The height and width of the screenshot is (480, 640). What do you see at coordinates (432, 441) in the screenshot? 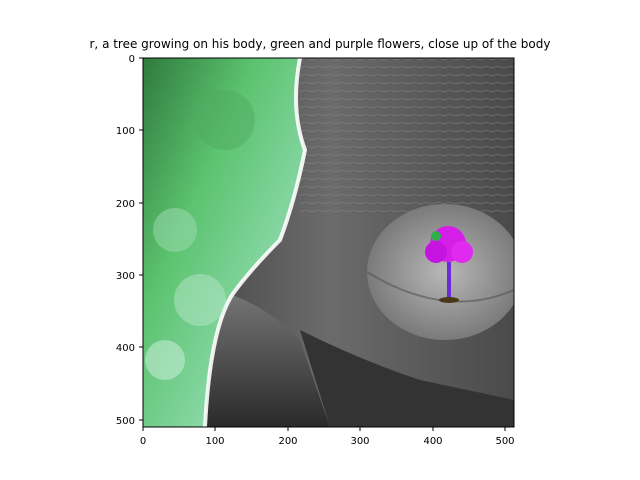
I see `x-tick-label: 400` at bounding box center [432, 441].